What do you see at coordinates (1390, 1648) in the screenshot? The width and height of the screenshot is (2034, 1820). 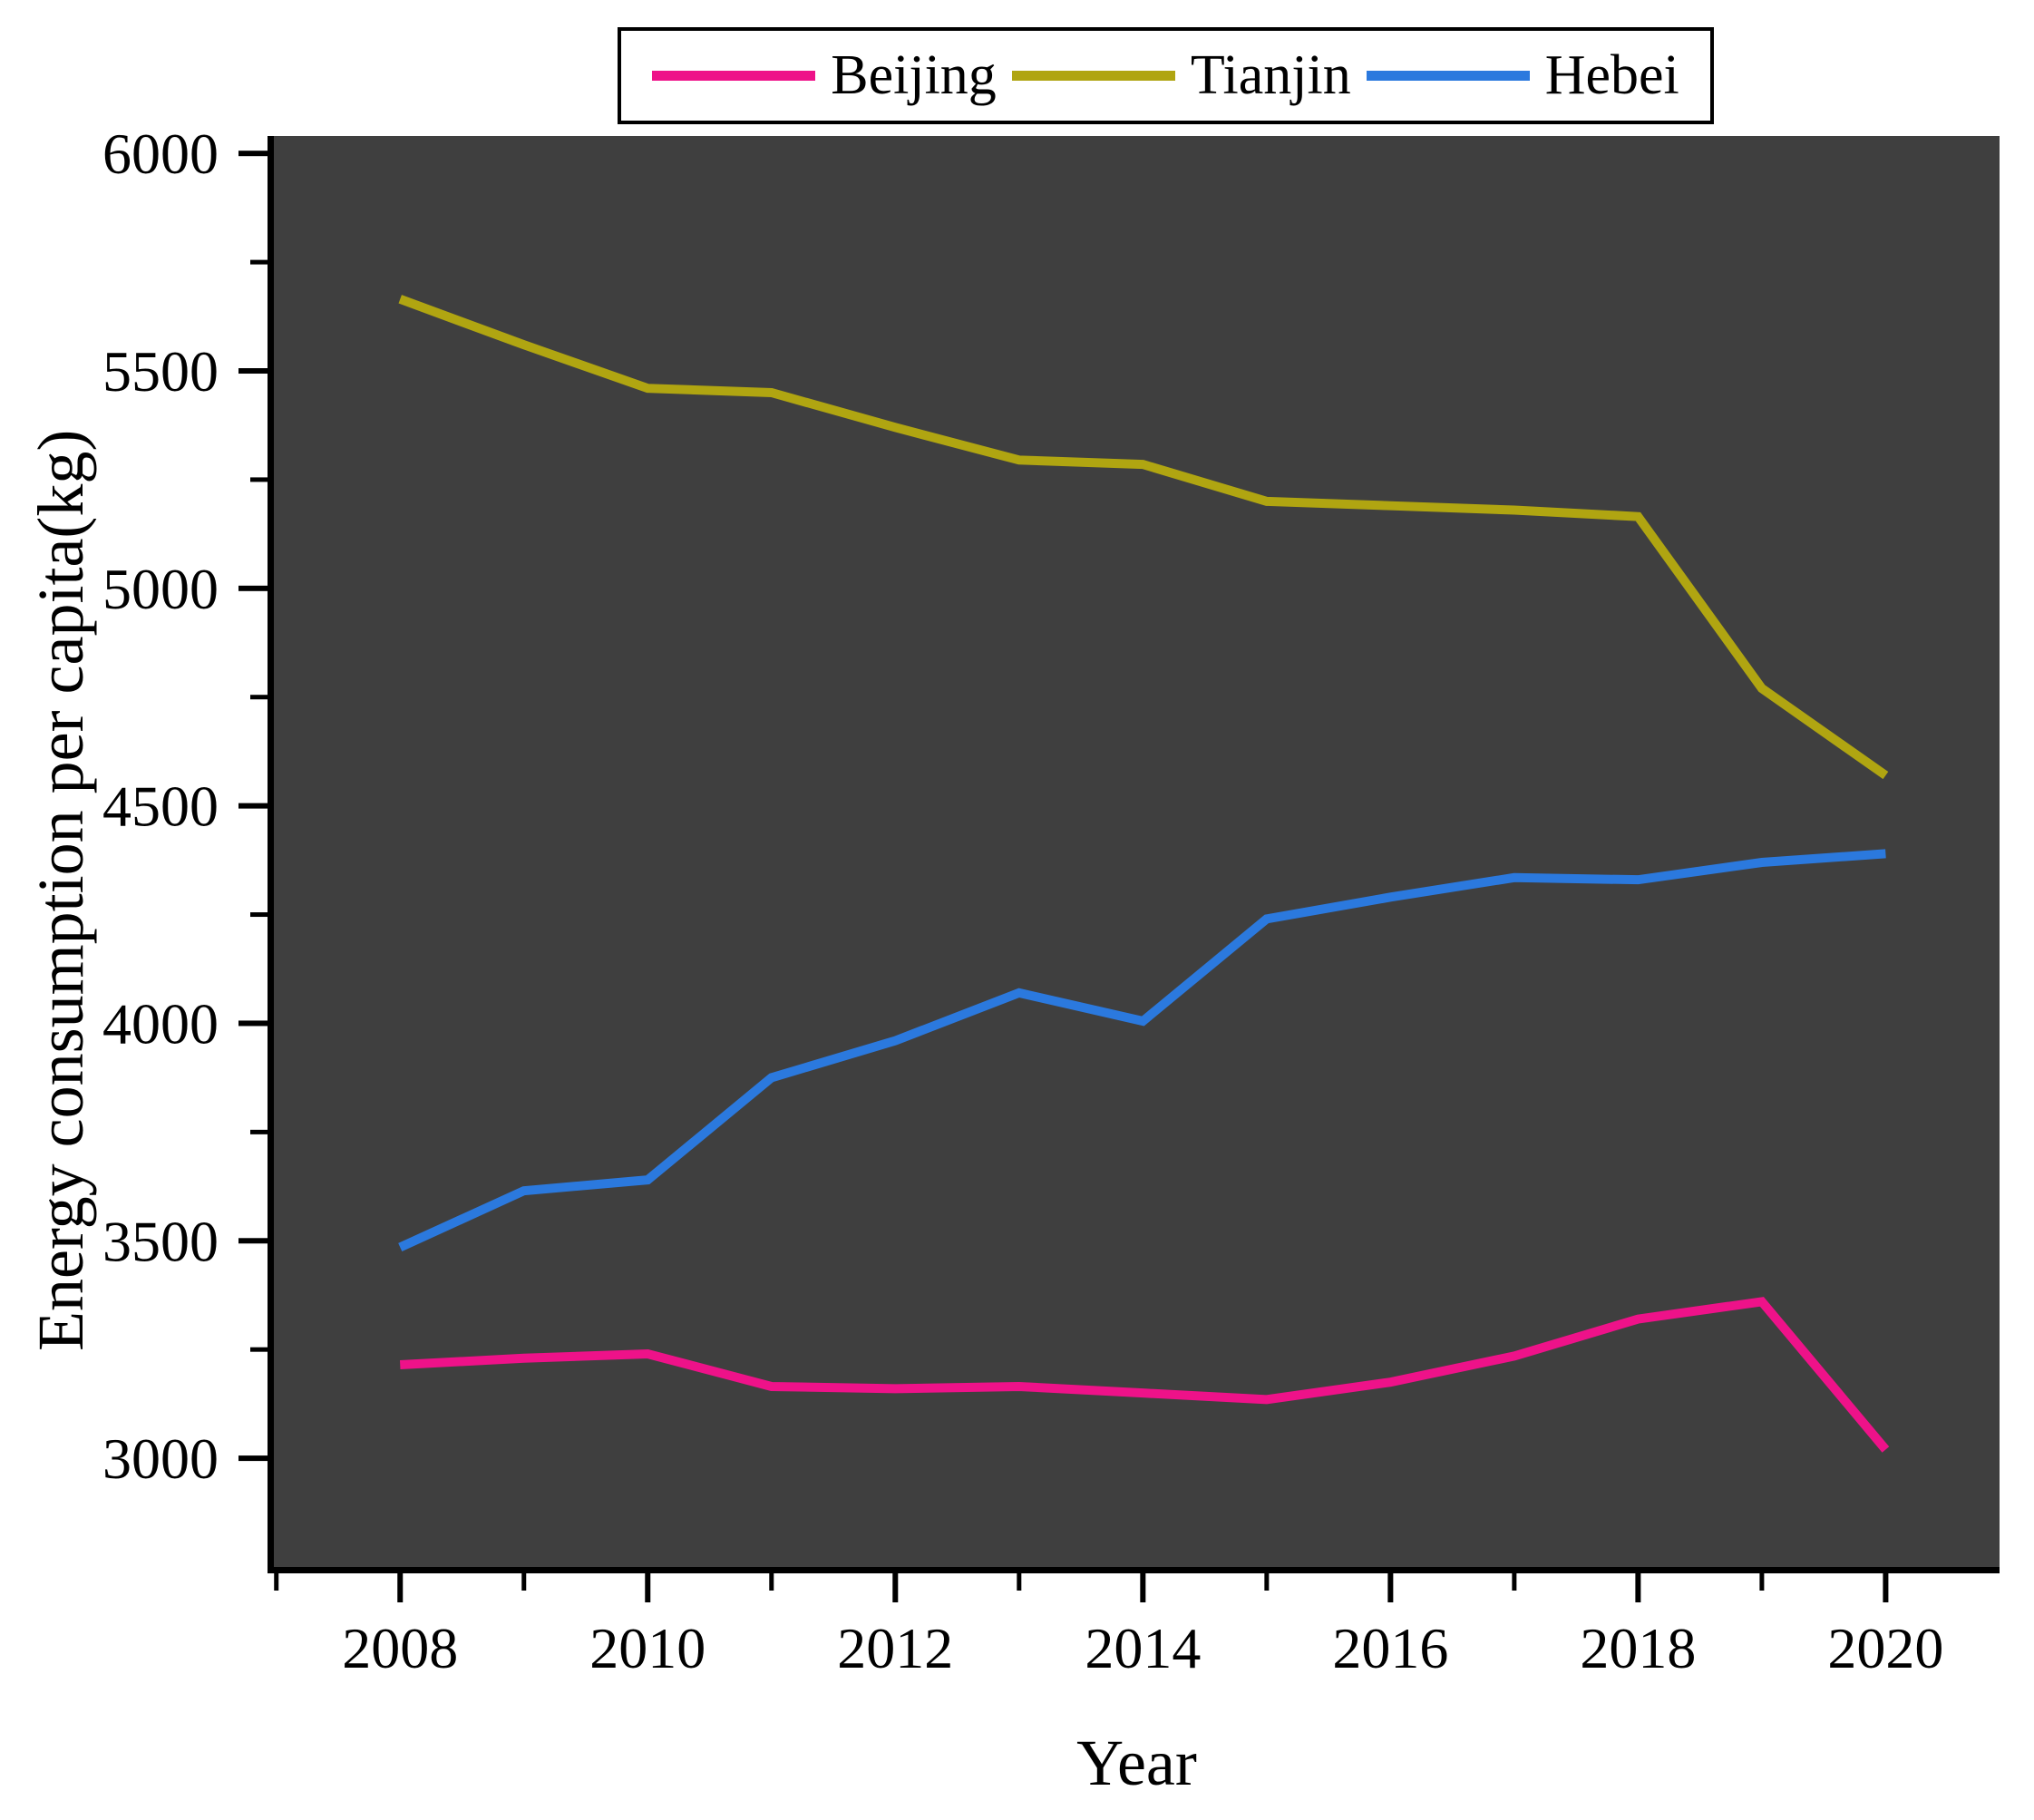 I see `x-tick-label: 2016` at bounding box center [1390, 1648].